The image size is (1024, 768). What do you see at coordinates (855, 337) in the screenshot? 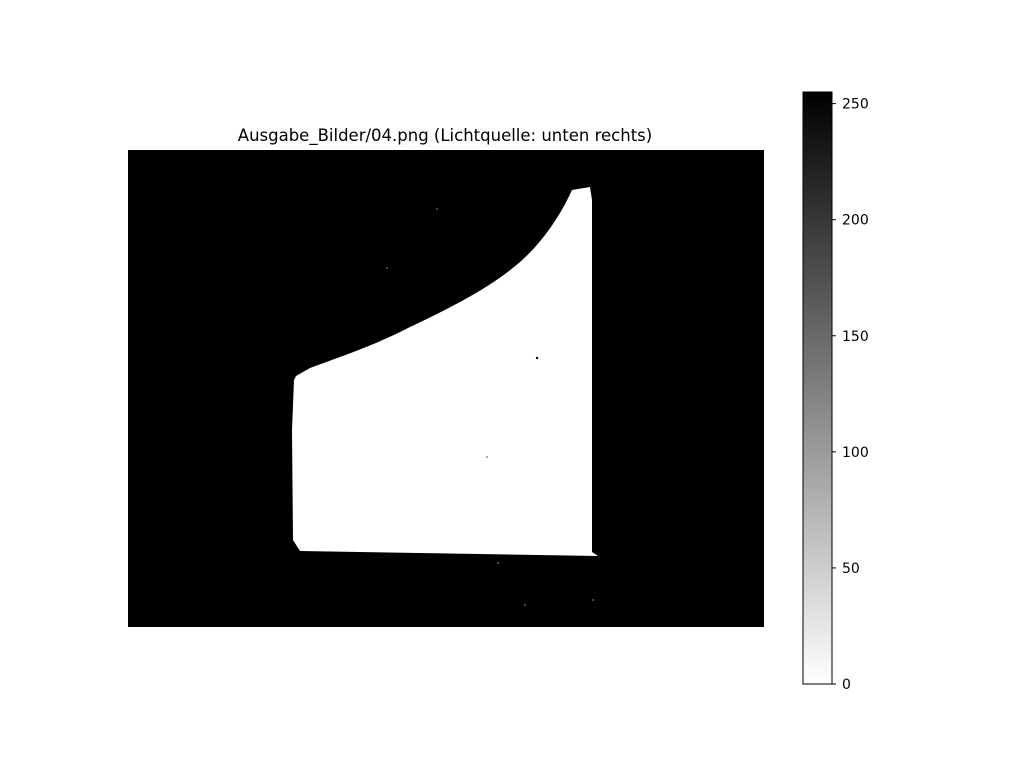
I see `colorbar-tick-label: 150` at bounding box center [855, 337].